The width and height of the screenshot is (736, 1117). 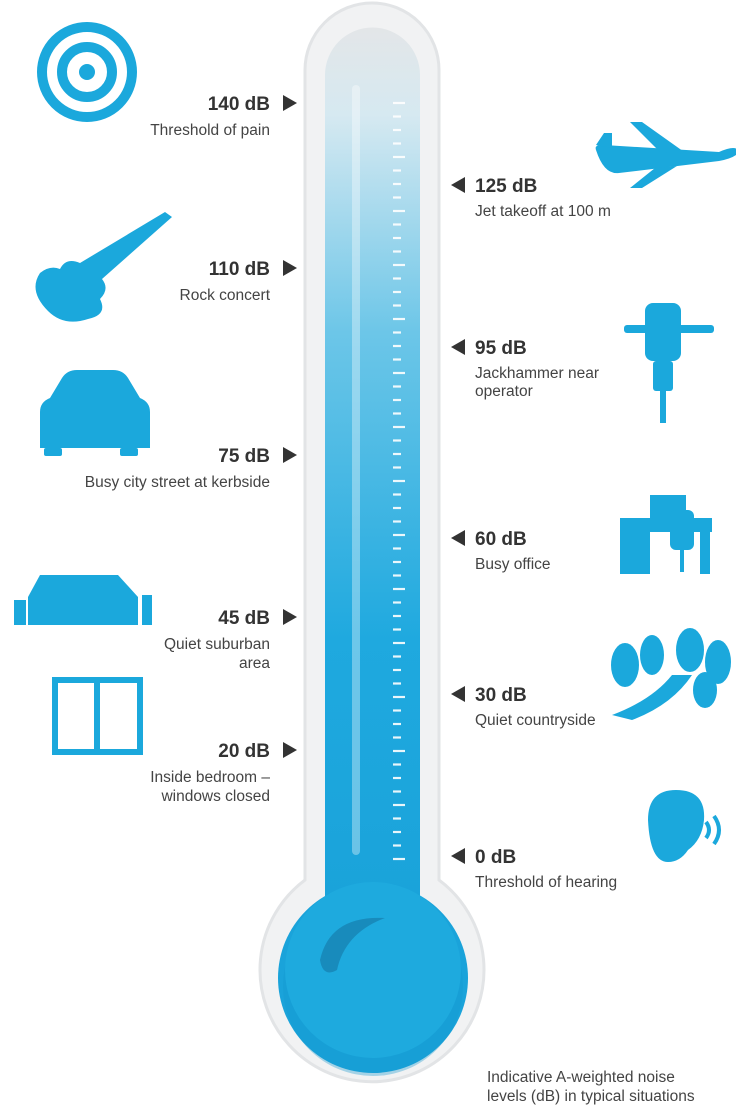 I want to click on level-value: 140 dB, so click(x=239, y=104).